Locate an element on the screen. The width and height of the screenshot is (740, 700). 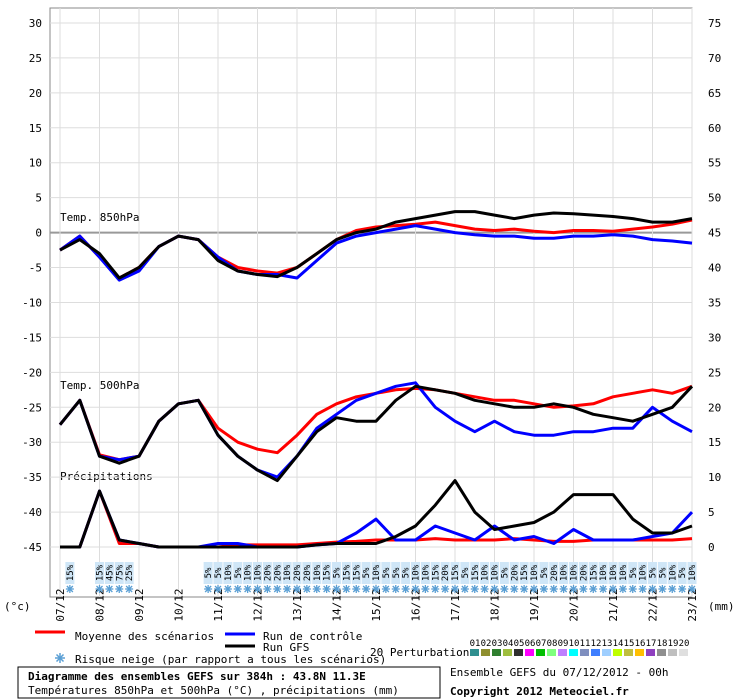
y2-tick-label: 20 is located at coordinates (714, 407).